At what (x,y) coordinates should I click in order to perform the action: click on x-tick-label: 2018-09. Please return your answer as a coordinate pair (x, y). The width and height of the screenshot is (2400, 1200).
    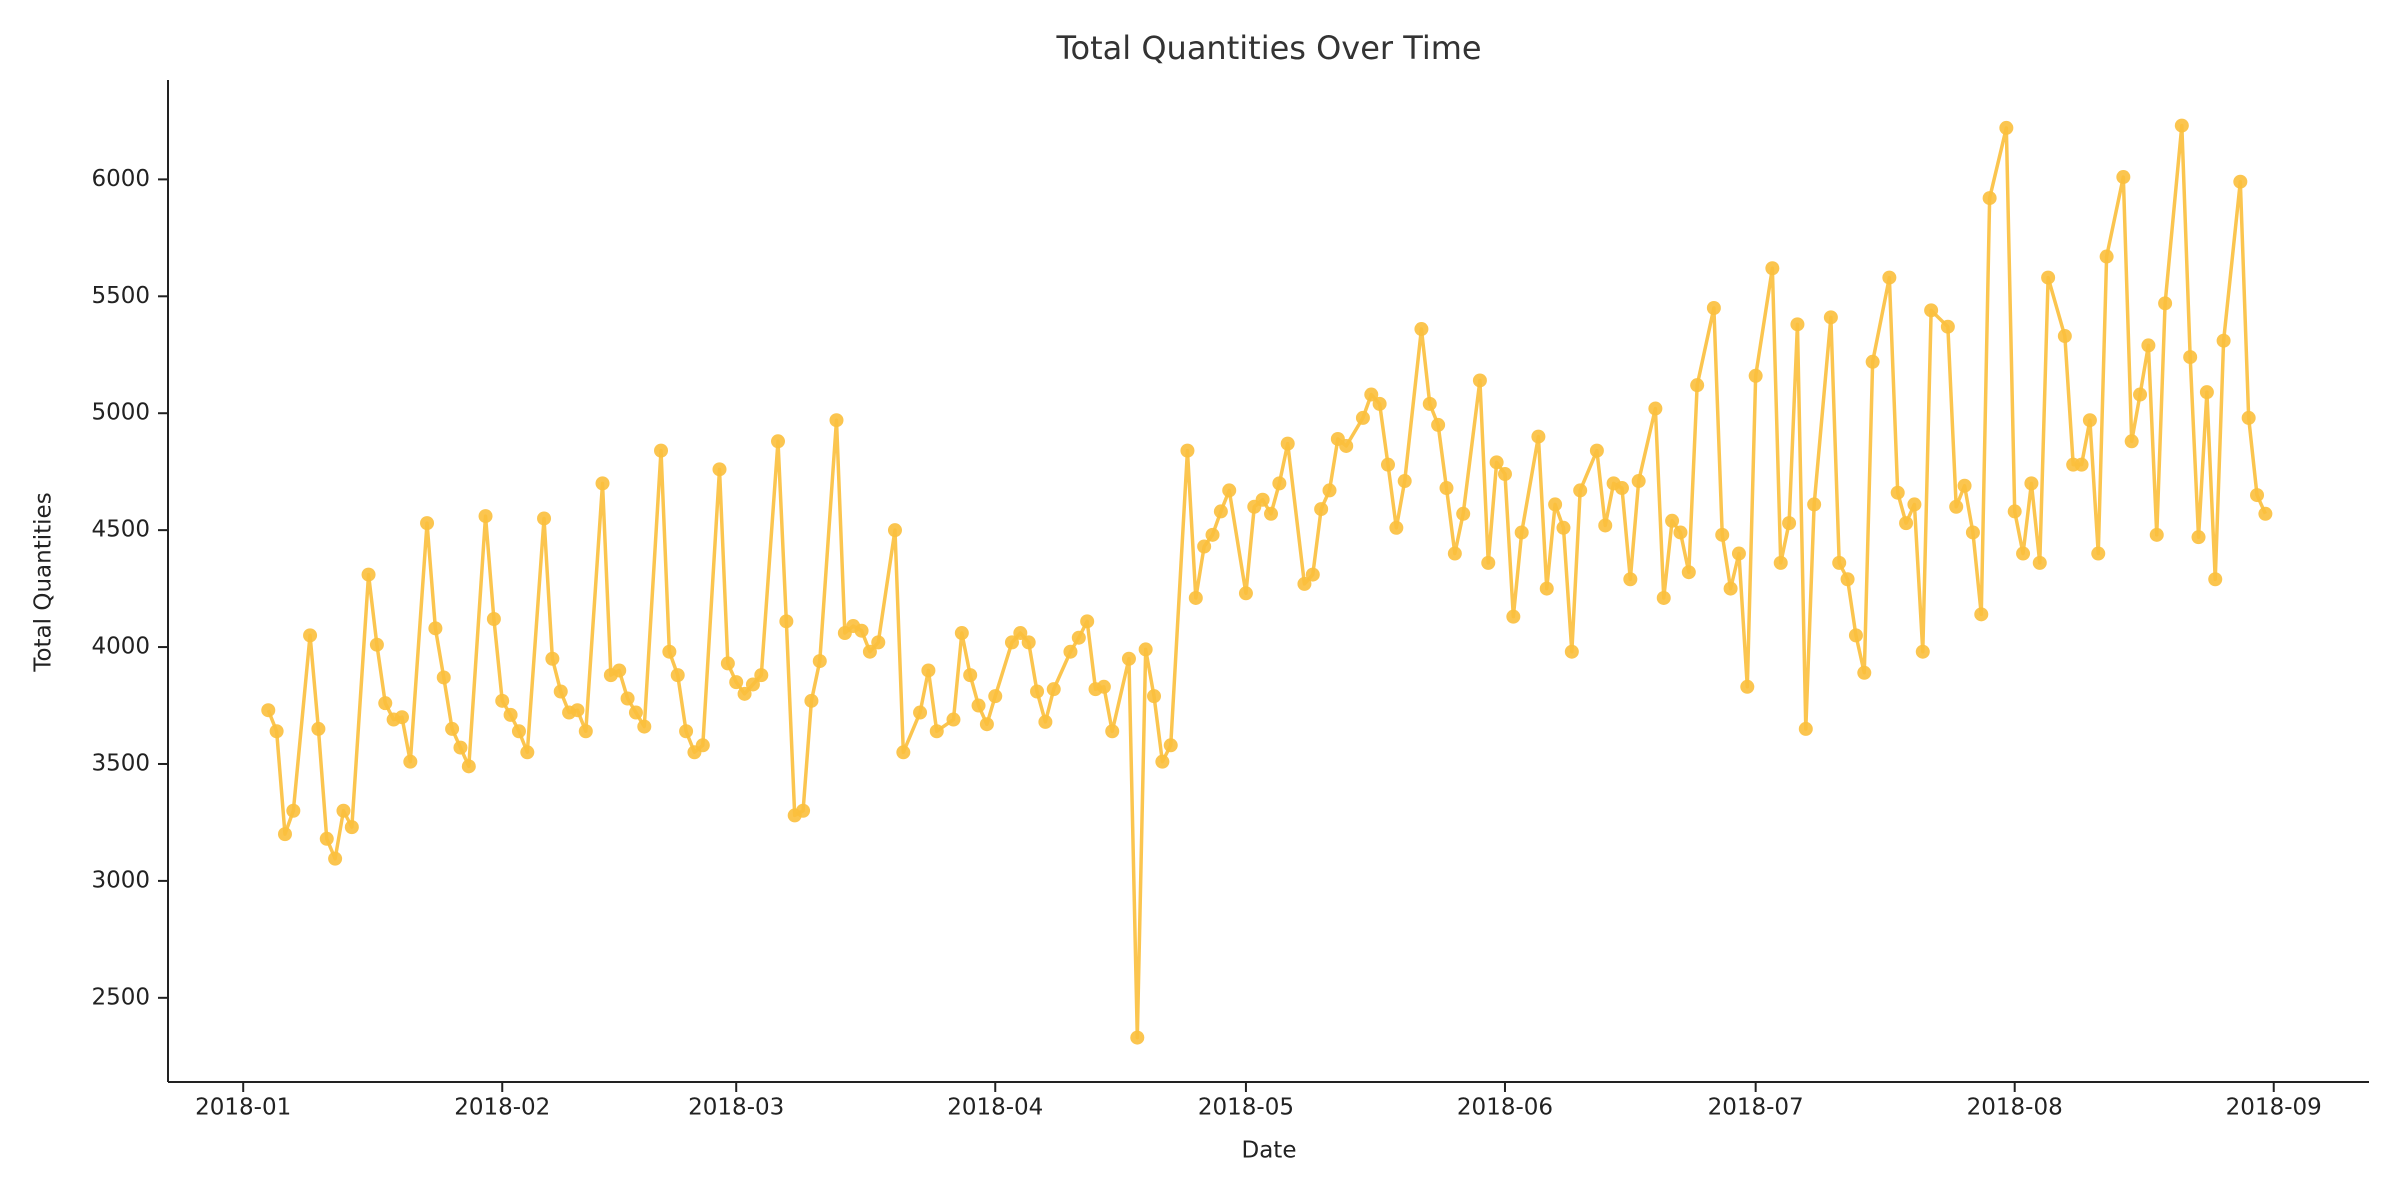
    Looking at the image, I should click on (2274, 1108).